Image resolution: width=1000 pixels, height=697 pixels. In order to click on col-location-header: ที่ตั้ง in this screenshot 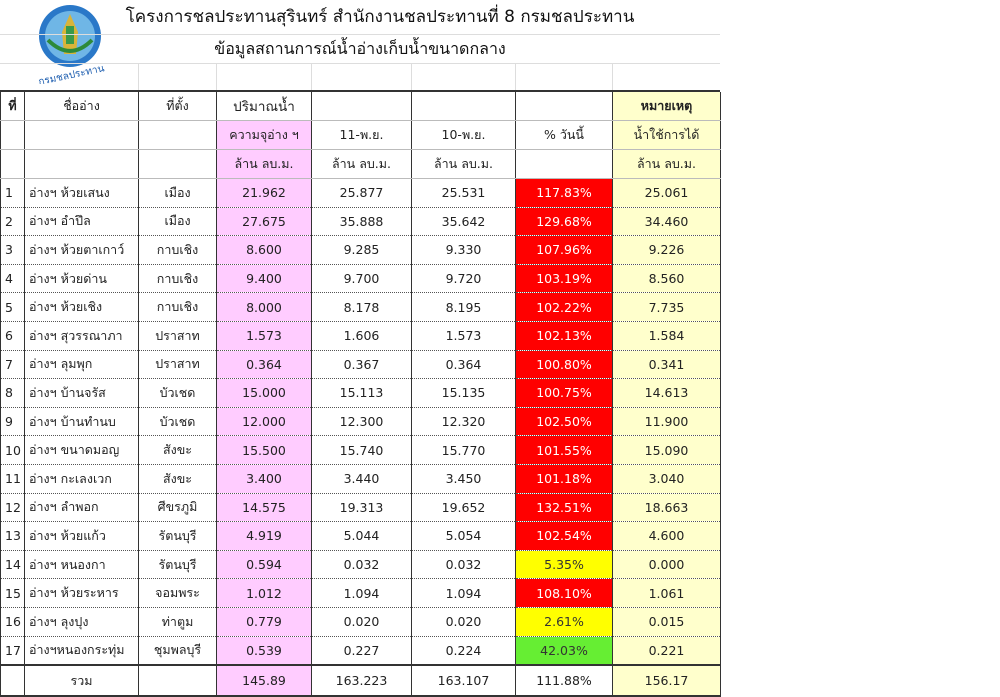, I will do `click(177, 106)`.